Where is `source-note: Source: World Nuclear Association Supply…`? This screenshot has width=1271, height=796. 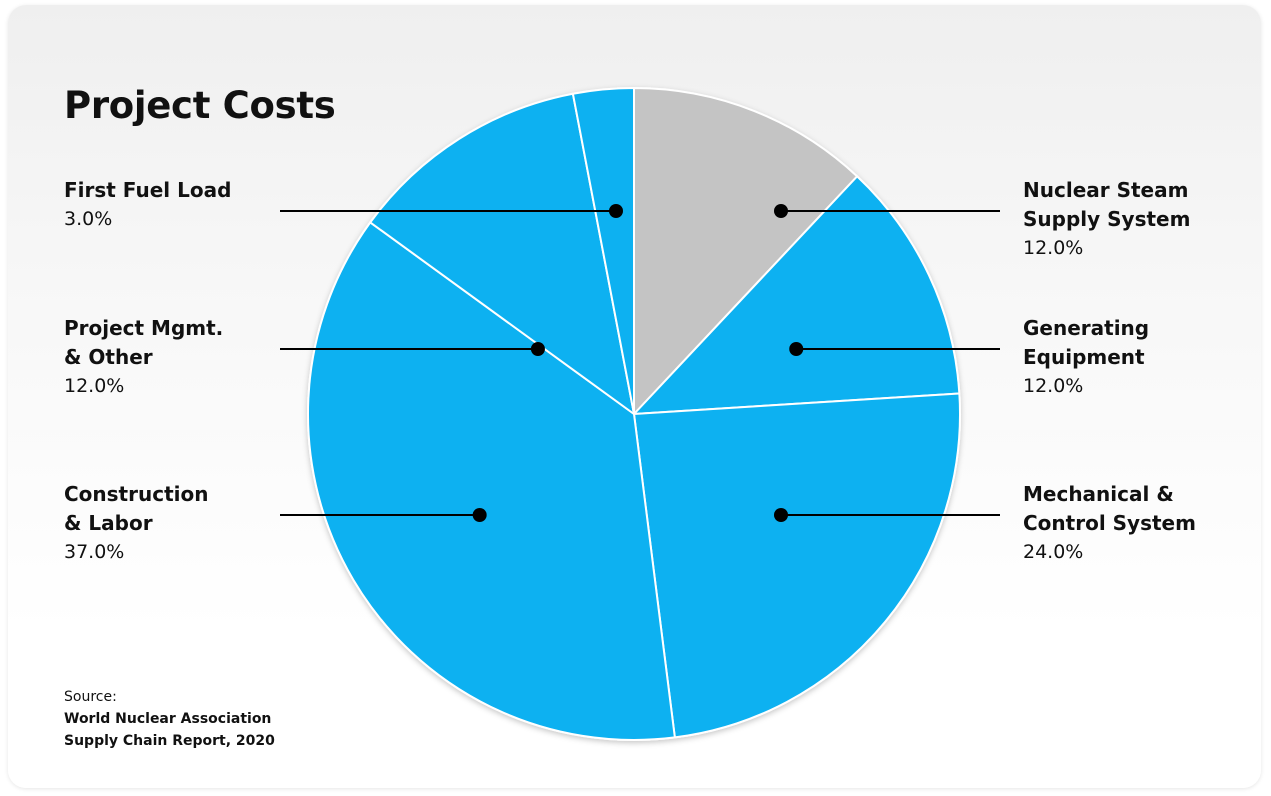
source-note: Source: World Nuclear Association Supply… is located at coordinates (169, 719).